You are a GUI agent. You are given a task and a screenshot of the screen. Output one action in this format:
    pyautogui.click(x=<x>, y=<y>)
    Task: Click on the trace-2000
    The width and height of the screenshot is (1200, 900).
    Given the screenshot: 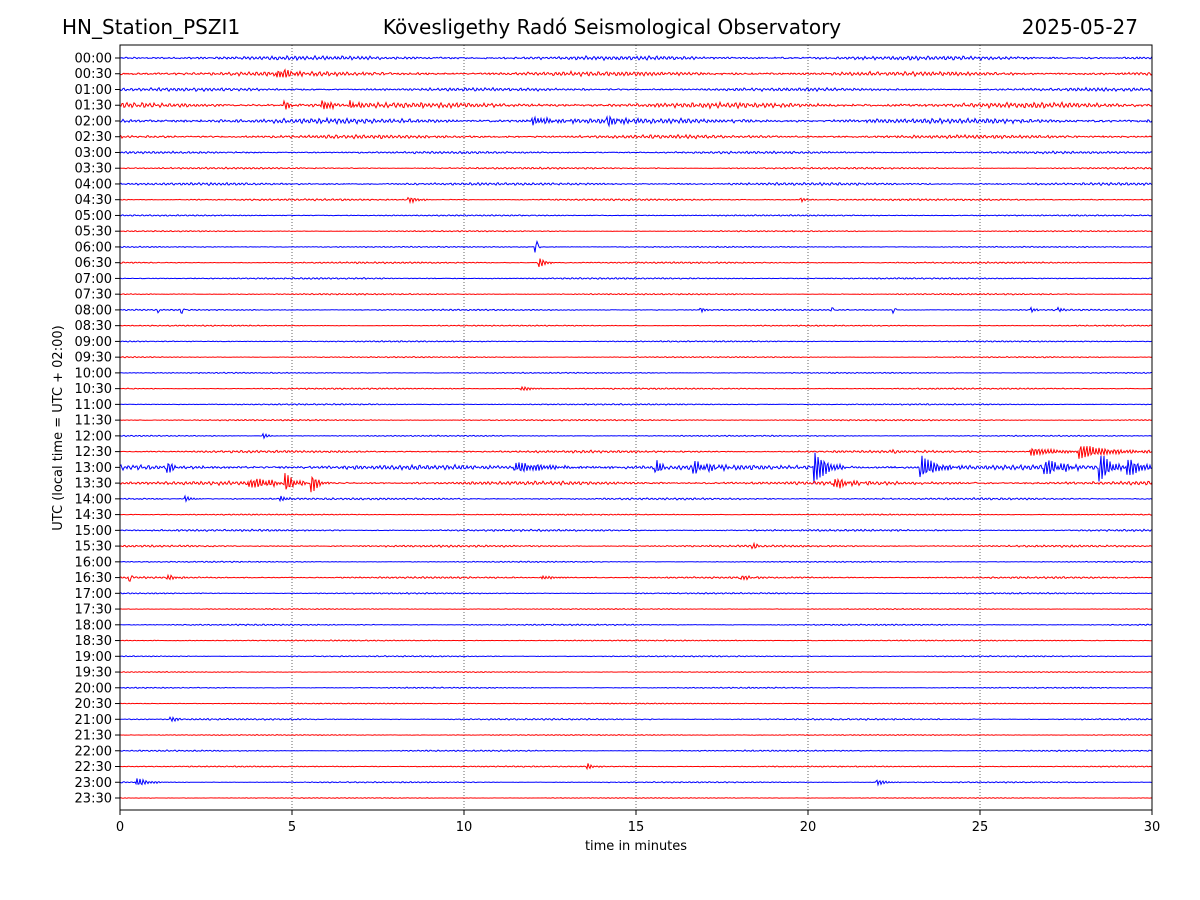 What is the action you would take?
    pyautogui.click(x=636, y=687)
    